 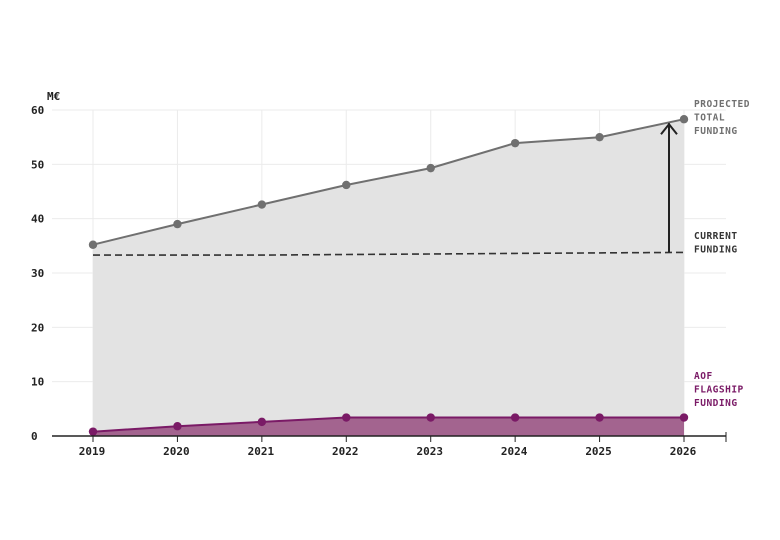 I want to click on y-tick-label: 60, so click(x=37, y=110).